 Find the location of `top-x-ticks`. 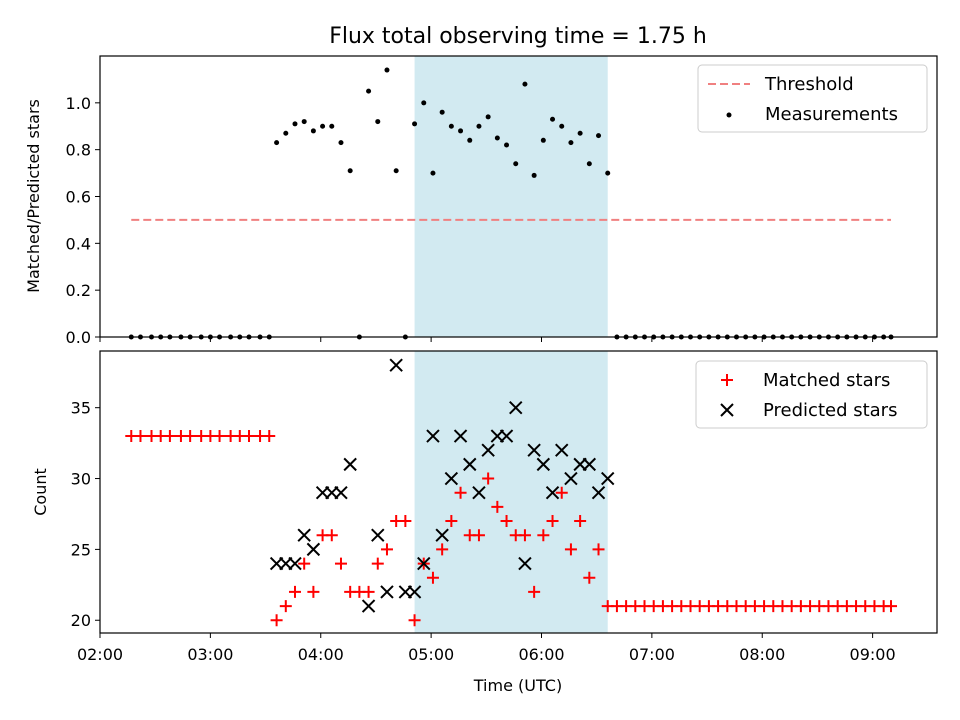

top-x-ticks is located at coordinates (486, 339).